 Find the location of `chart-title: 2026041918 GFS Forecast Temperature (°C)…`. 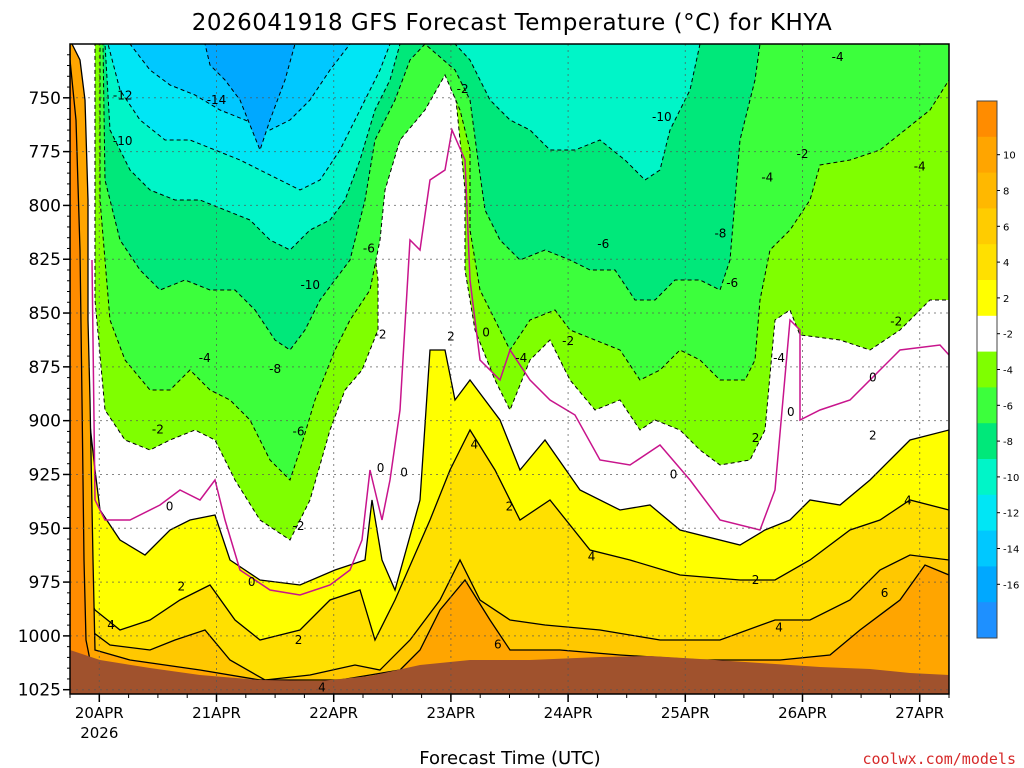

chart-title: 2026041918 GFS Forecast Temperature (°C)… is located at coordinates (512, 23).